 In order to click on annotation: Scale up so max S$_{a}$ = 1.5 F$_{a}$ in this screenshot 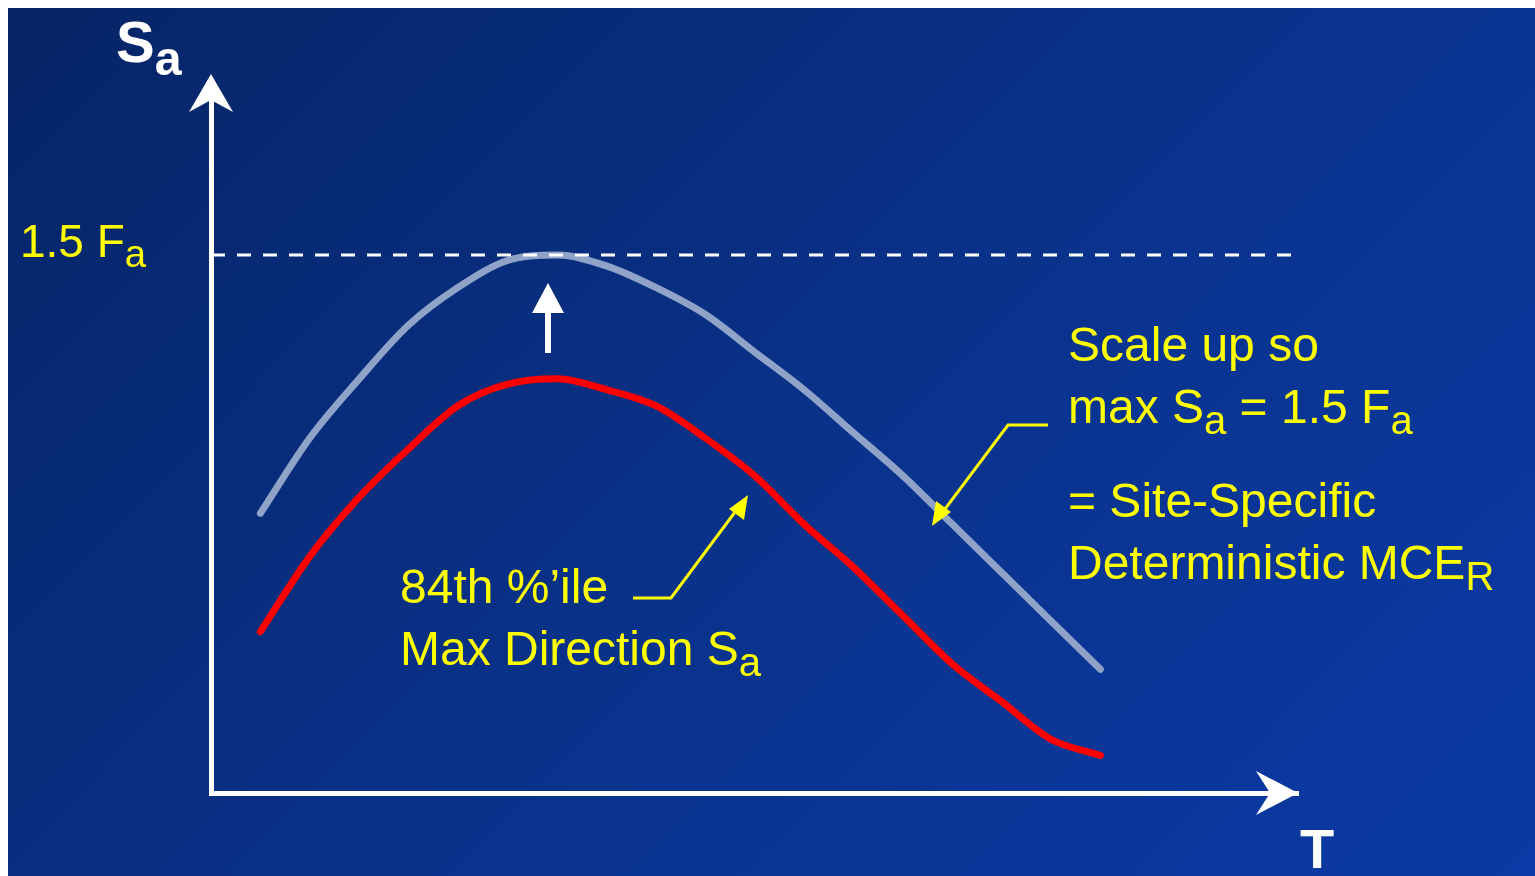, I will do `click(1240, 380)`.